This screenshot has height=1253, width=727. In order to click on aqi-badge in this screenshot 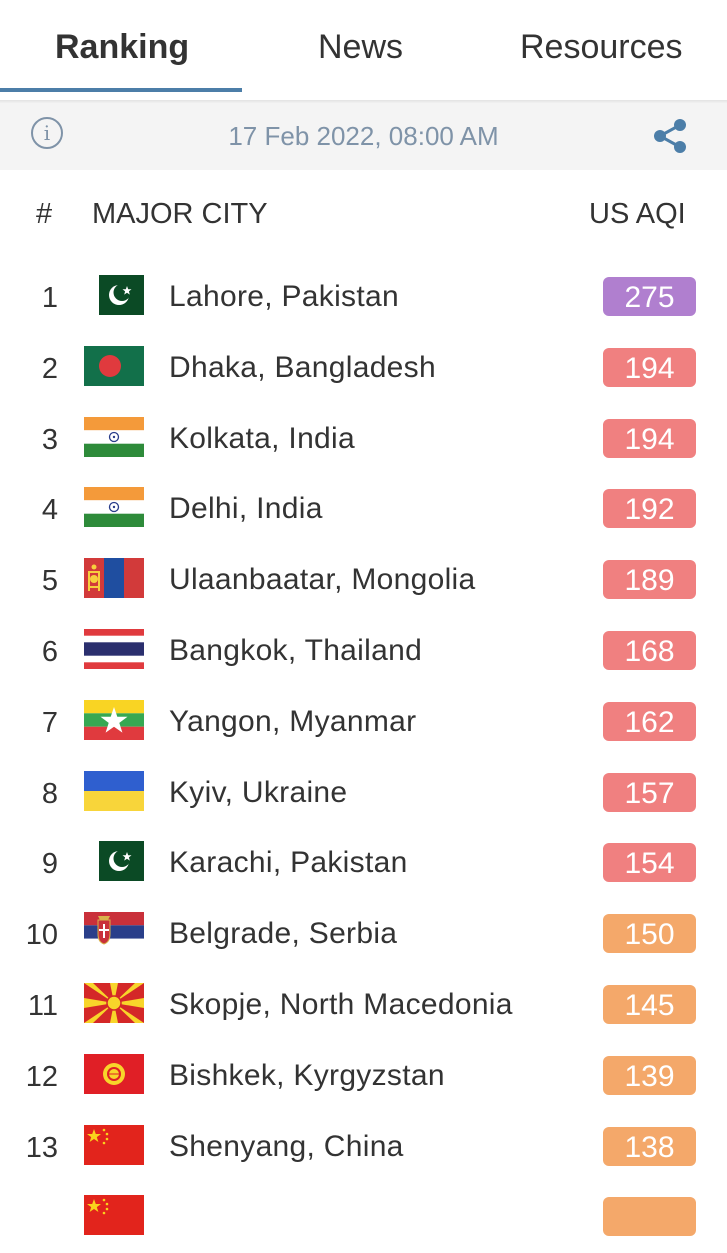, I will do `click(649, 1217)`.